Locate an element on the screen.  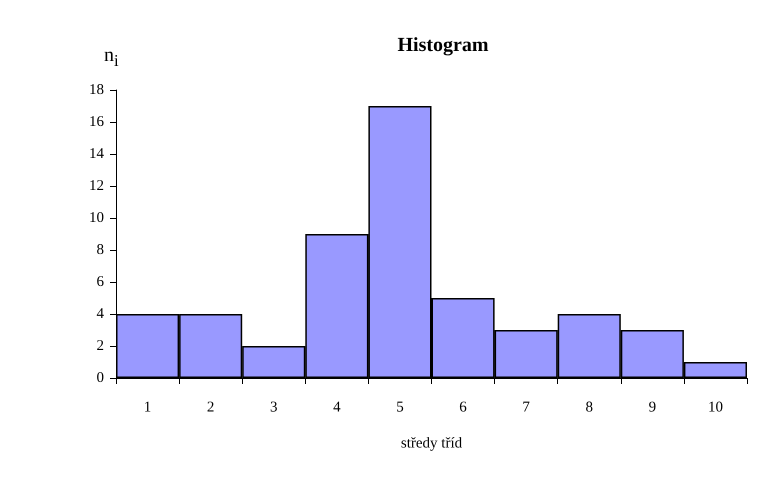
y-tick-label: 2 is located at coordinates (100, 346).